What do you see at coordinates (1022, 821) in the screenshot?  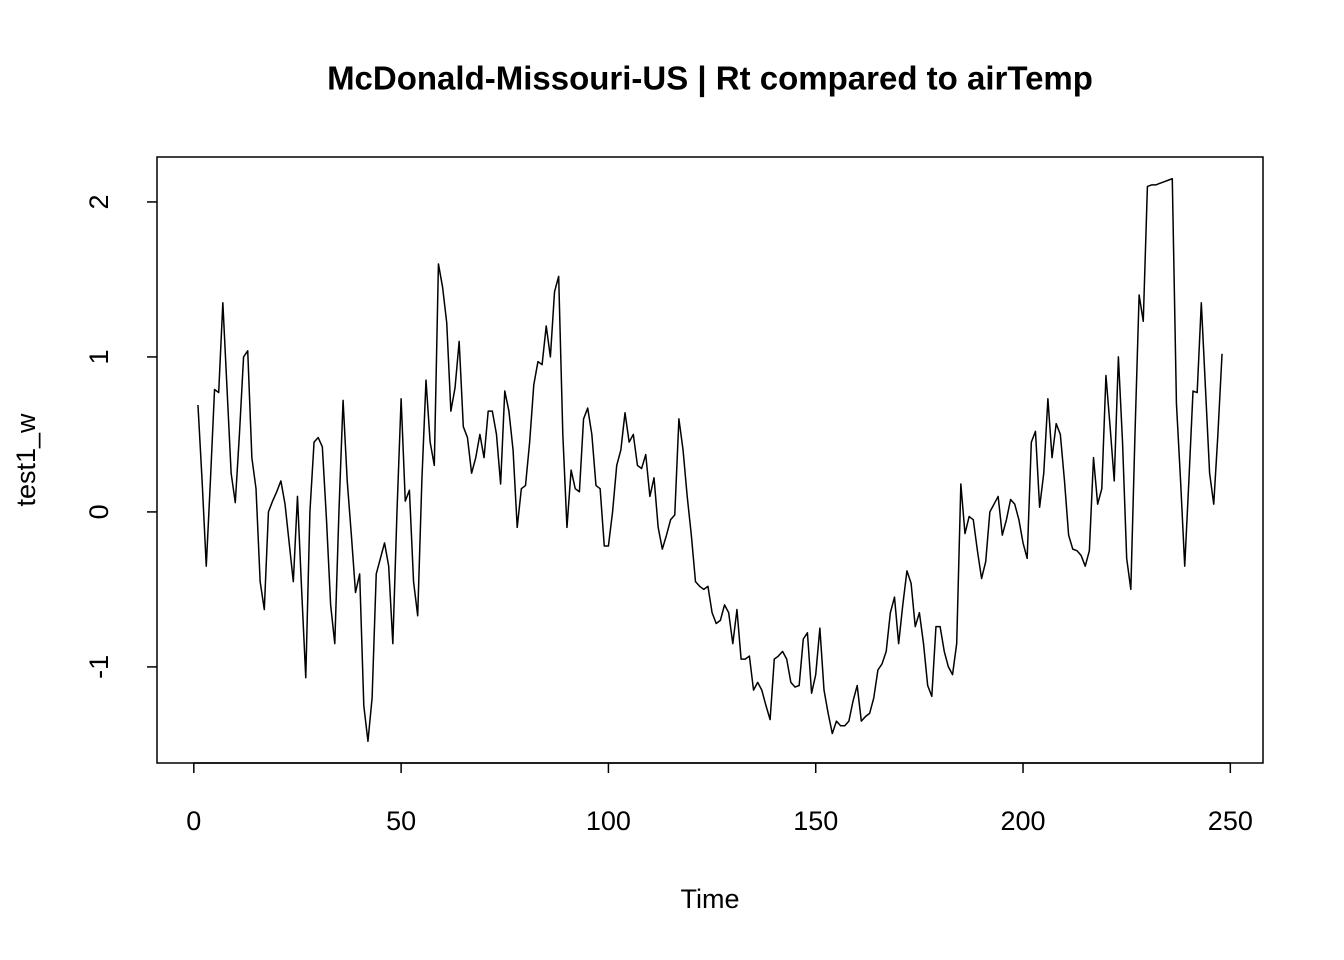 I see `x-tick-label: 200` at bounding box center [1022, 821].